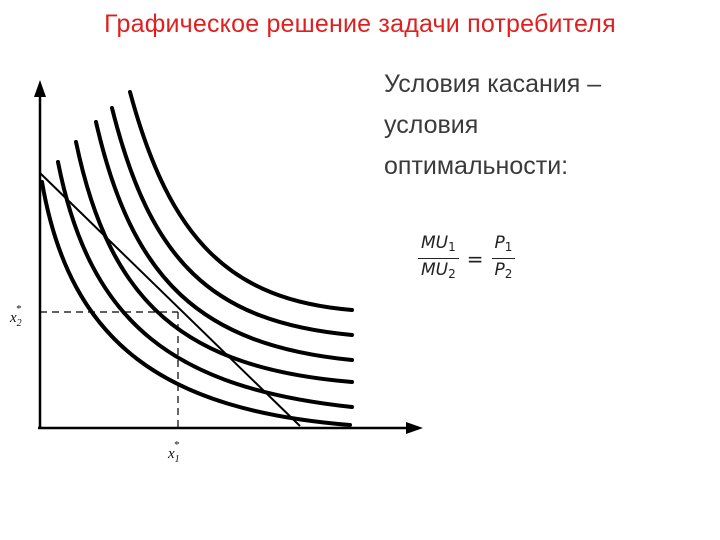 The height and width of the screenshot is (540, 720). What do you see at coordinates (534, 125) in the screenshot?
I see `tangency-condition-text: Условия касания – условия оптимальности:` at bounding box center [534, 125].